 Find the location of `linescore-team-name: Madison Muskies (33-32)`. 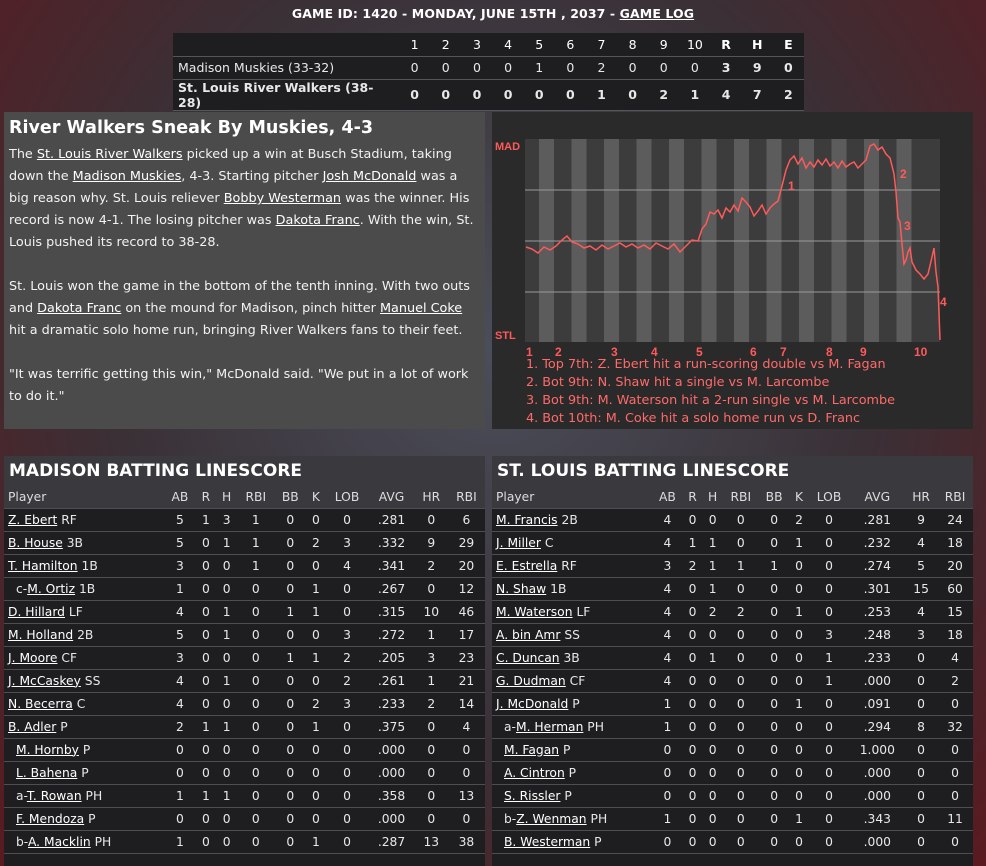

linescore-team-name: Madison Muskies (33-32) is located at coordinates (286, 68).